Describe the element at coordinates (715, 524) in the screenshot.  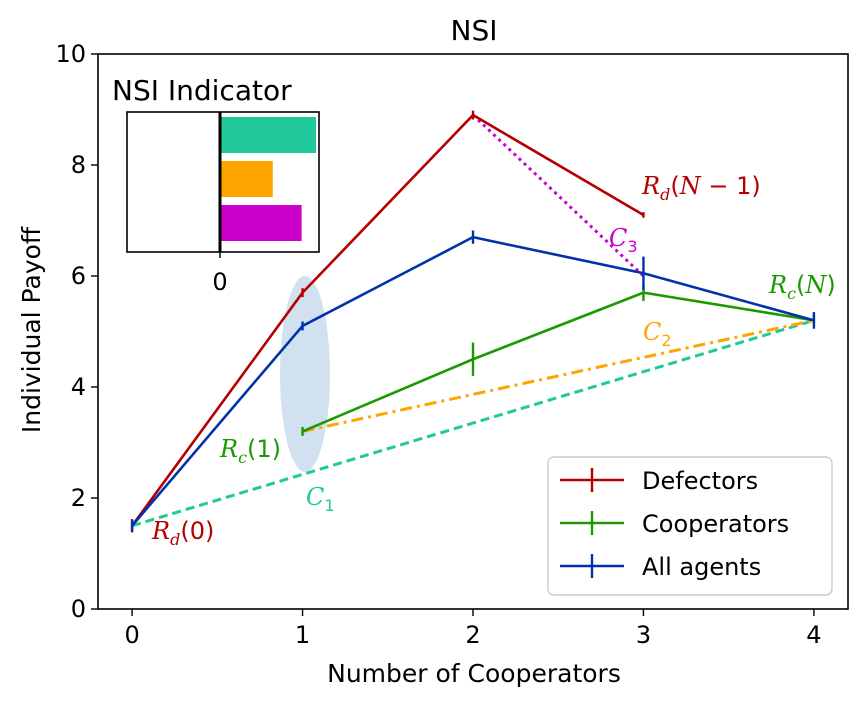
I see `legend-label-cooperators: Cooperators` at that location.